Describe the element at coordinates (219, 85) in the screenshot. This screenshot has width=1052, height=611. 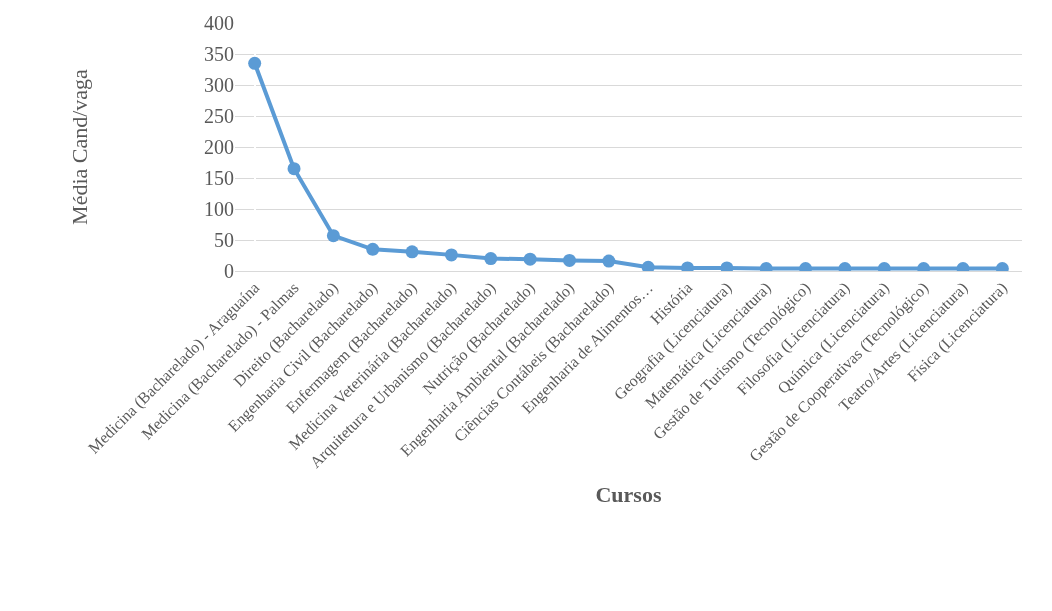
I see `y-tick-label: 300` at that location.